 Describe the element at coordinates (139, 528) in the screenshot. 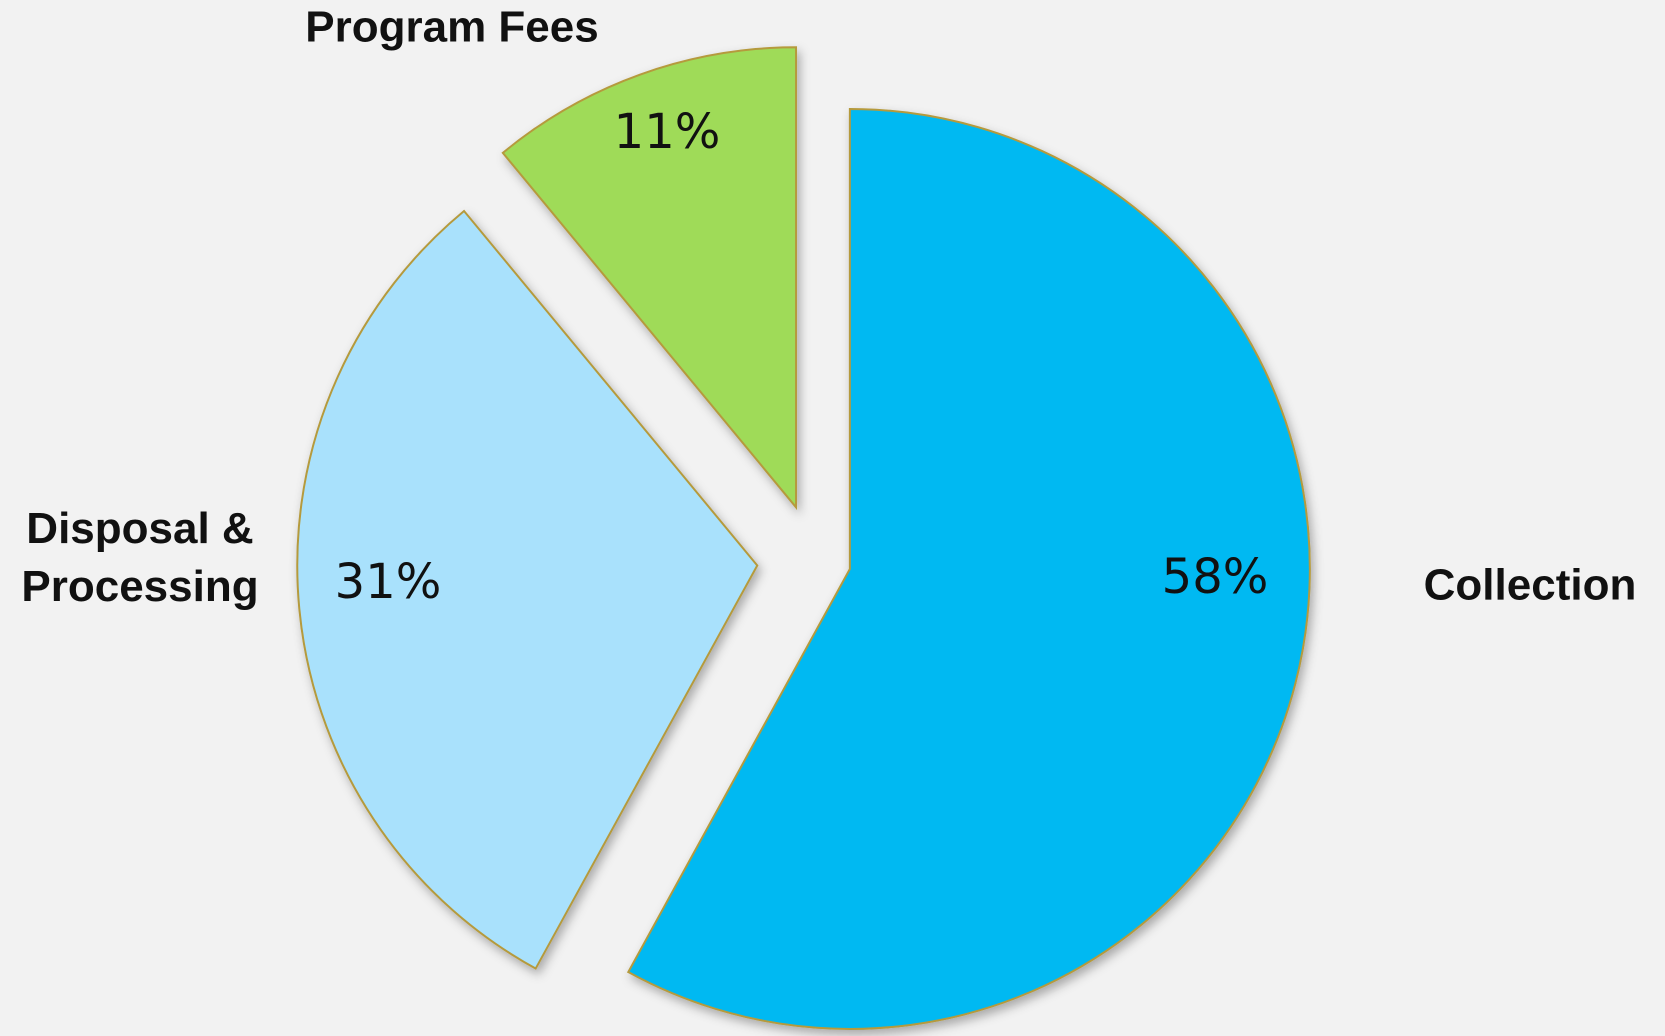

I see `label-line: Disposal &` at that location.